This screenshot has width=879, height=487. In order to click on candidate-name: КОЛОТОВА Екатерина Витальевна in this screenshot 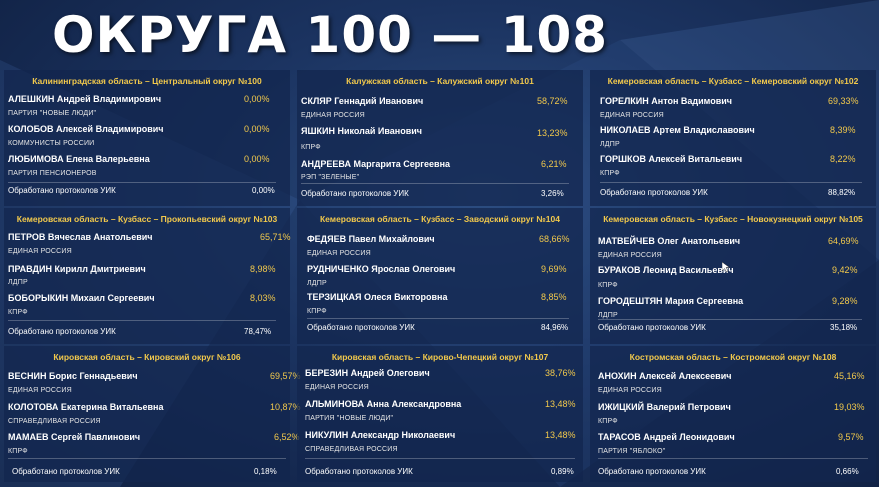, I will do `click(86, 407)`.